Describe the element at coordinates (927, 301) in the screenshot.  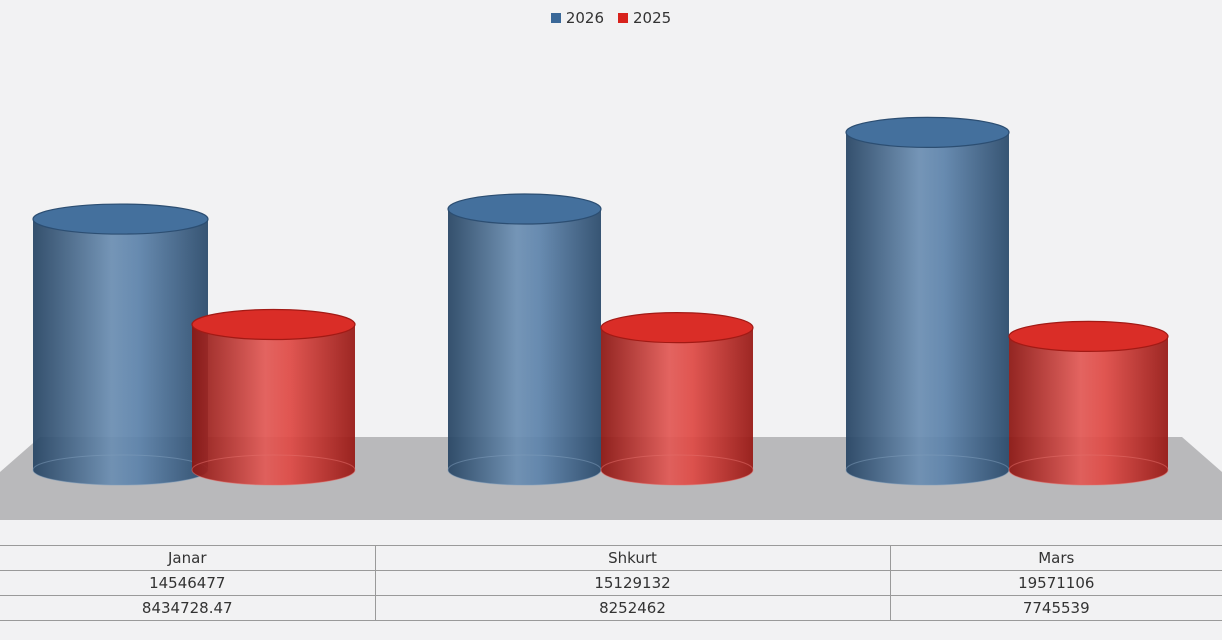
I see `bar-2026-Mars` at that location.